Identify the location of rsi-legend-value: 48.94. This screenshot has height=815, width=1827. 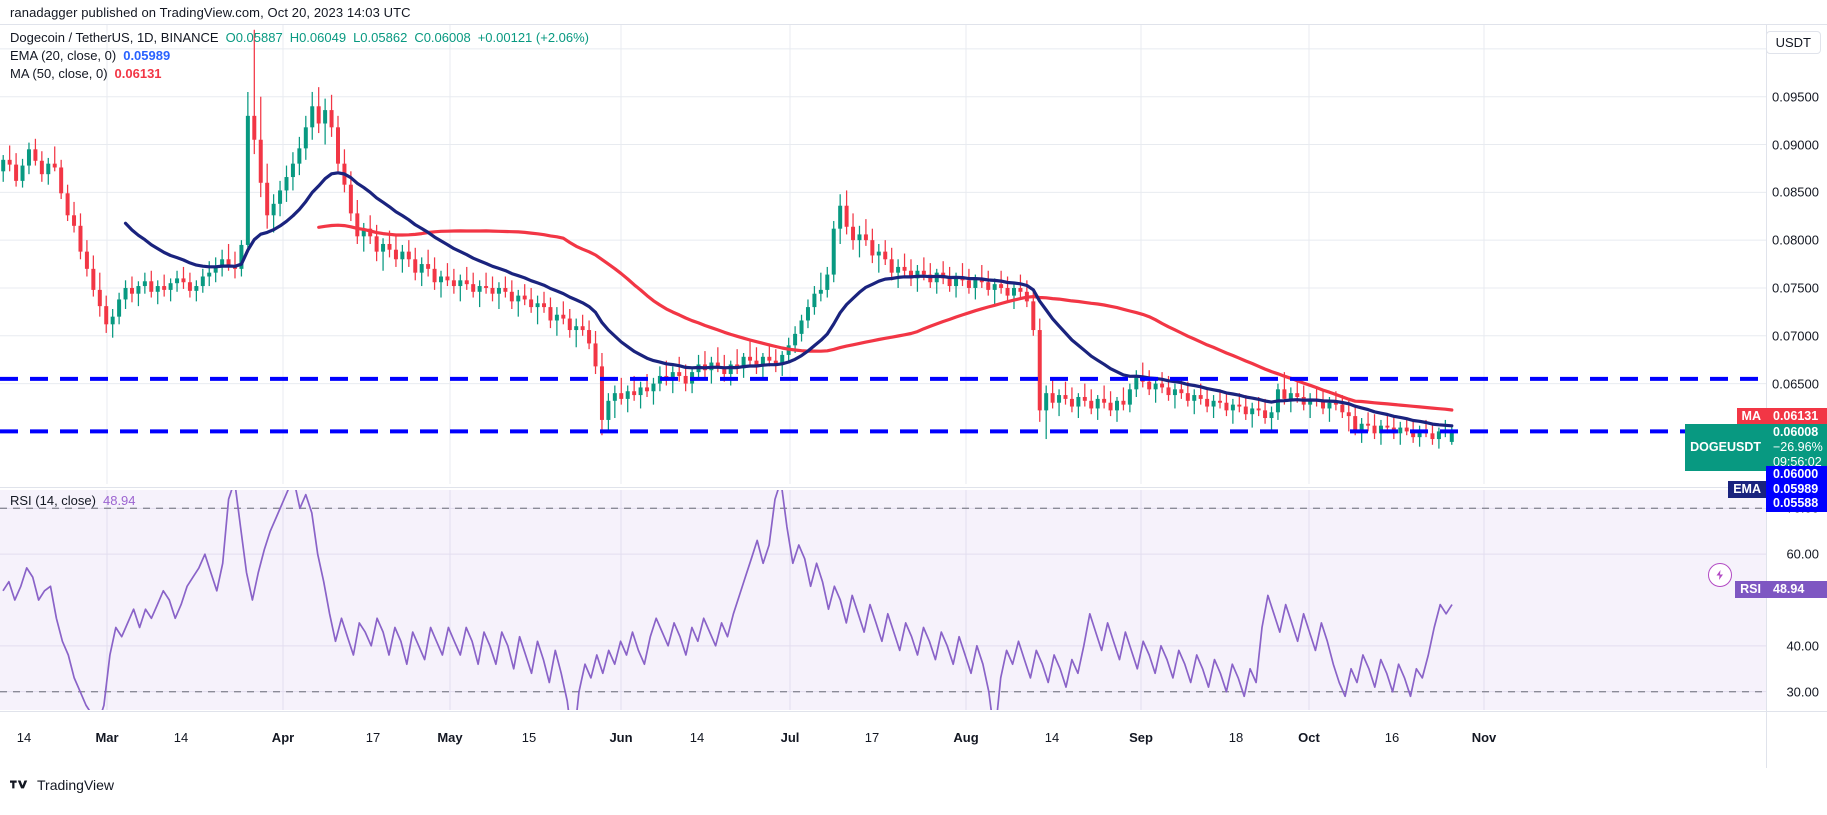
(119, 500).